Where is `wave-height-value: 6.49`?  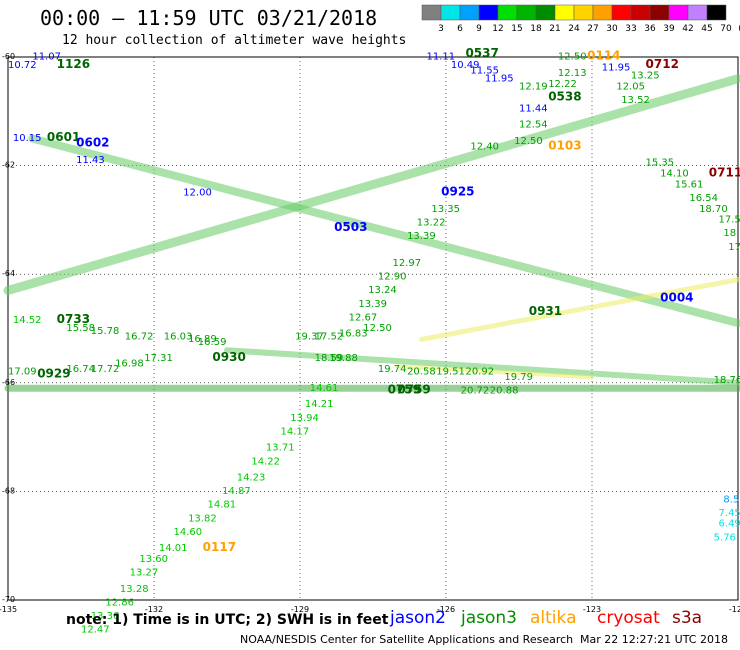 wave-height-value: 6.49 is located at coordinates (729, 524).